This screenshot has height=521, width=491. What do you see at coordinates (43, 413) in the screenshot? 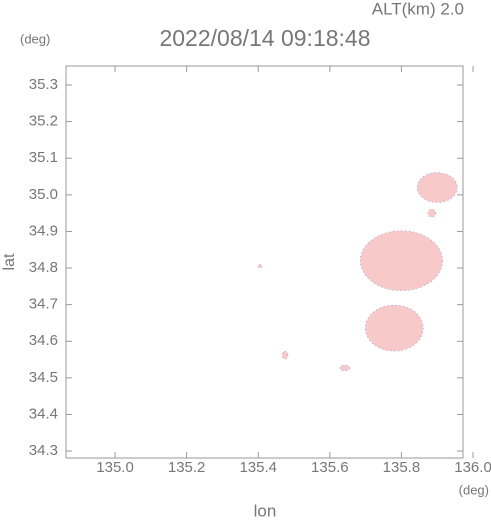
I see `y-tick-label: 34.4` at bounding box center [43, 413].